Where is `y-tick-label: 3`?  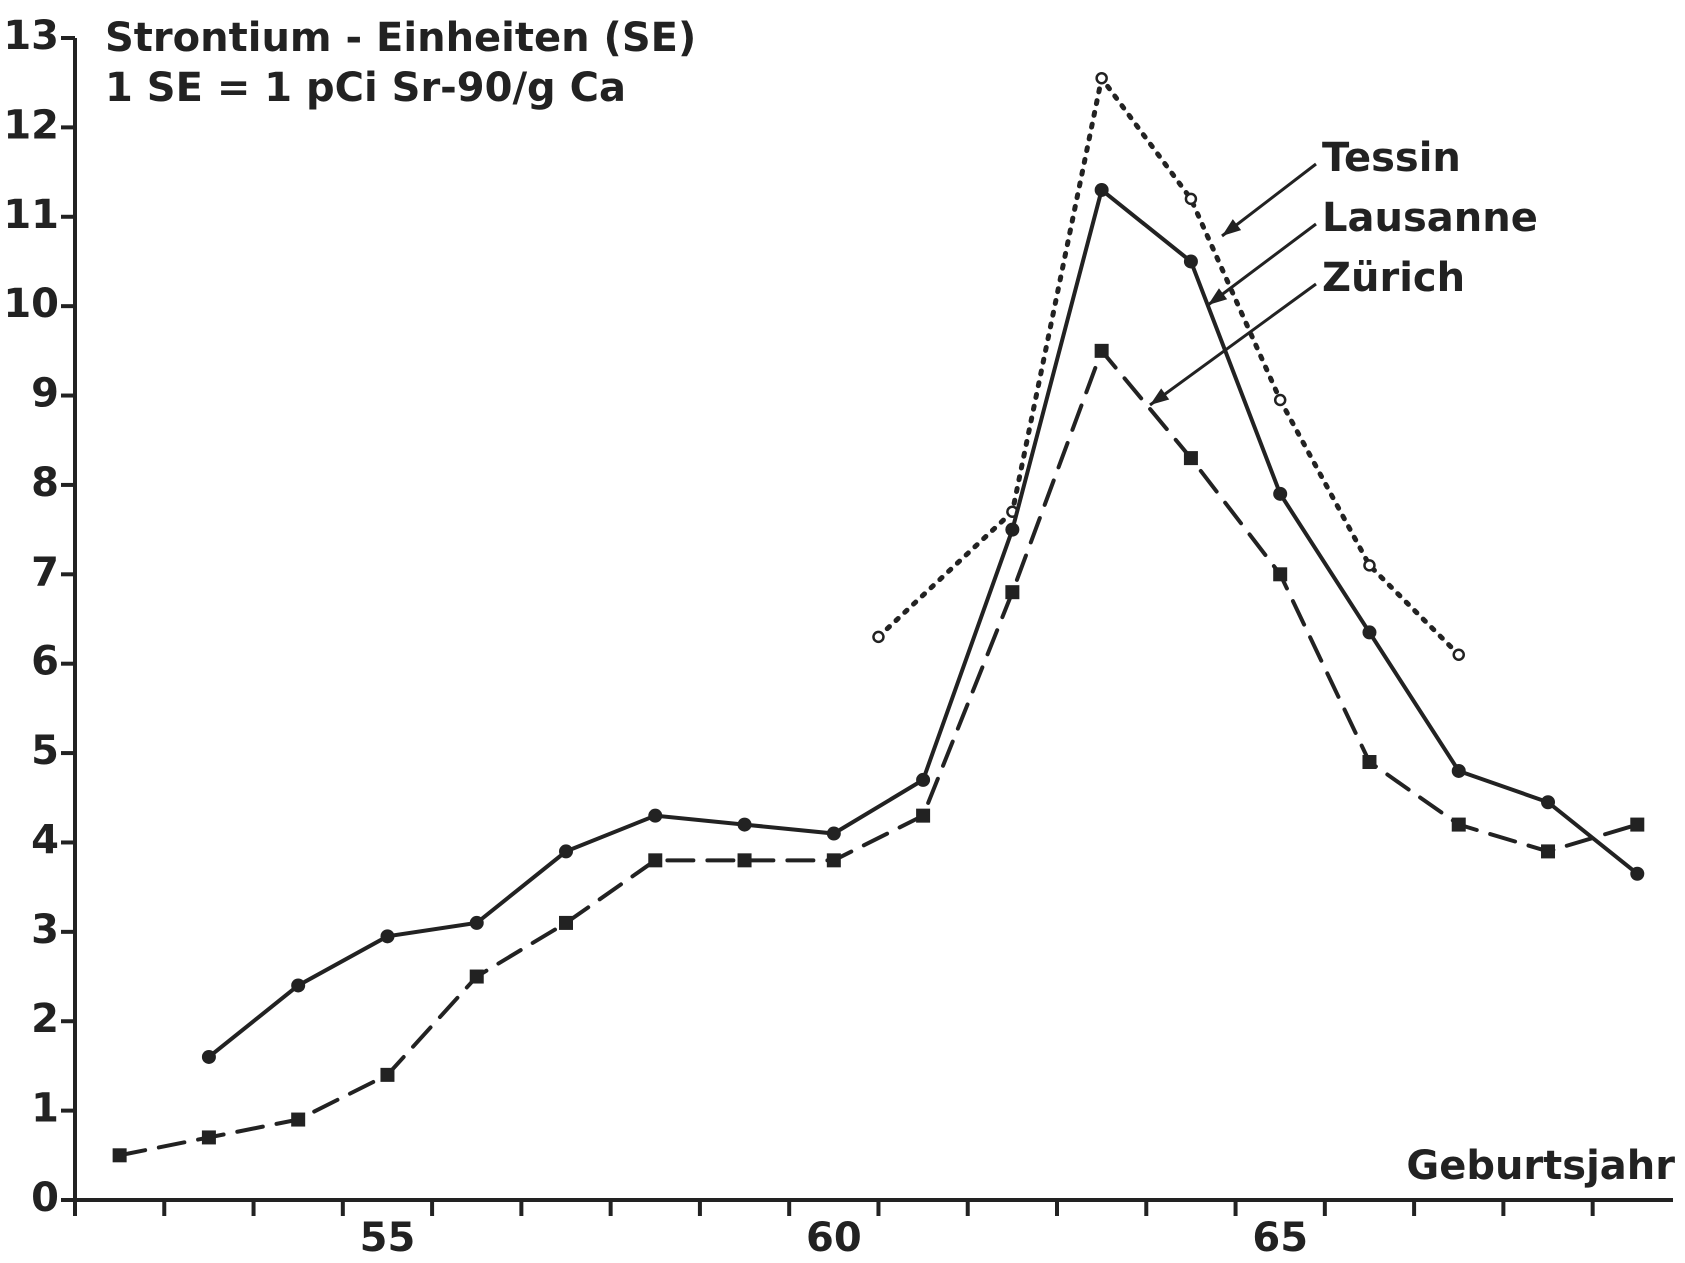
y-tick-label: 3 is located at coordinates (45, 930).